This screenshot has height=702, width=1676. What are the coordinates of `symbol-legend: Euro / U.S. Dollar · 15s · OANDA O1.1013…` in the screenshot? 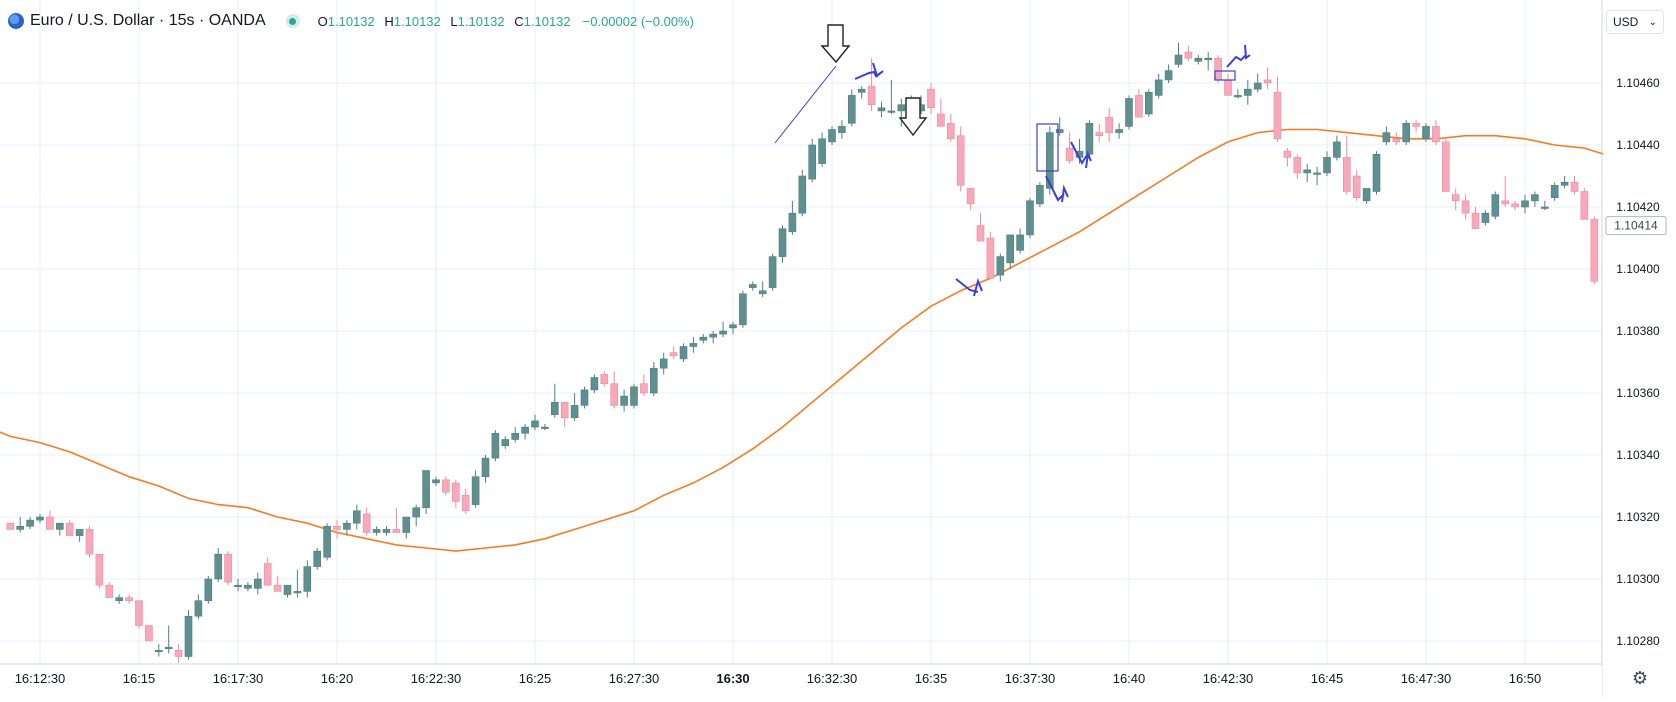 It's located at (351, 21).